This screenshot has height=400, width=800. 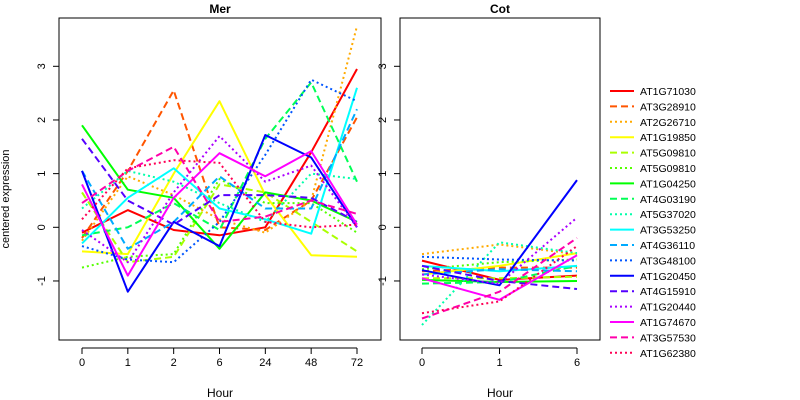 I want to click on legend-label: AT2G26710, so click(x=668, y=123).